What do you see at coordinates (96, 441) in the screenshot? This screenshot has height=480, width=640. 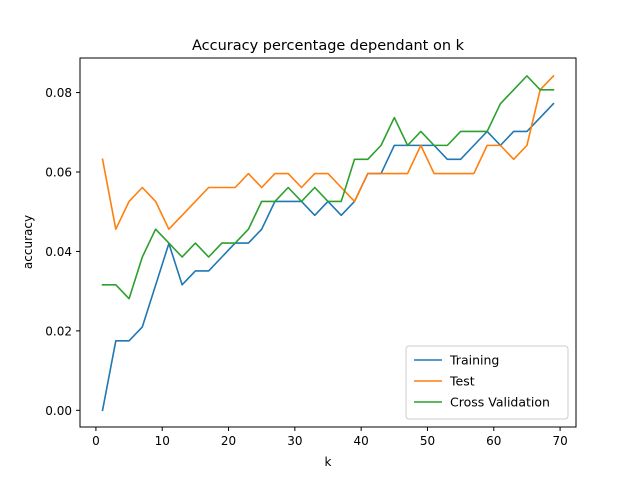 I see `x-tick-label: 0` at bounding box center [96, 441].